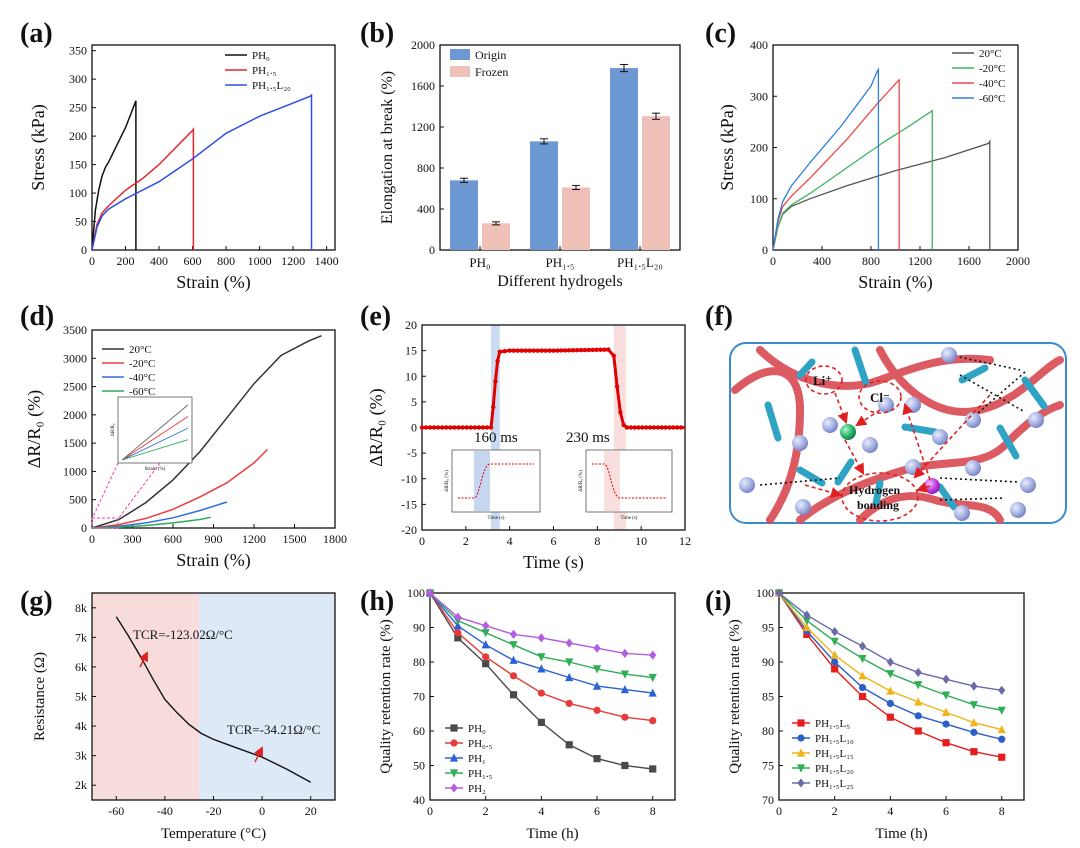  I want to click on x-tick-label: 6, so click(597, 811).